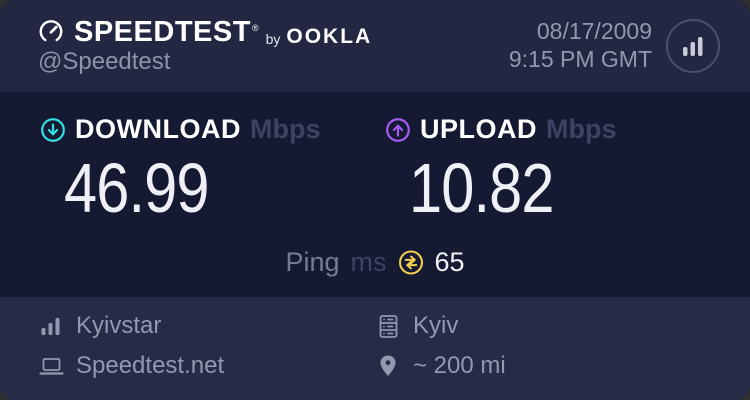 The width and height of the screenshot is (750, 400). I want to click on server-city-item: Kyiv, so click(562, 326).